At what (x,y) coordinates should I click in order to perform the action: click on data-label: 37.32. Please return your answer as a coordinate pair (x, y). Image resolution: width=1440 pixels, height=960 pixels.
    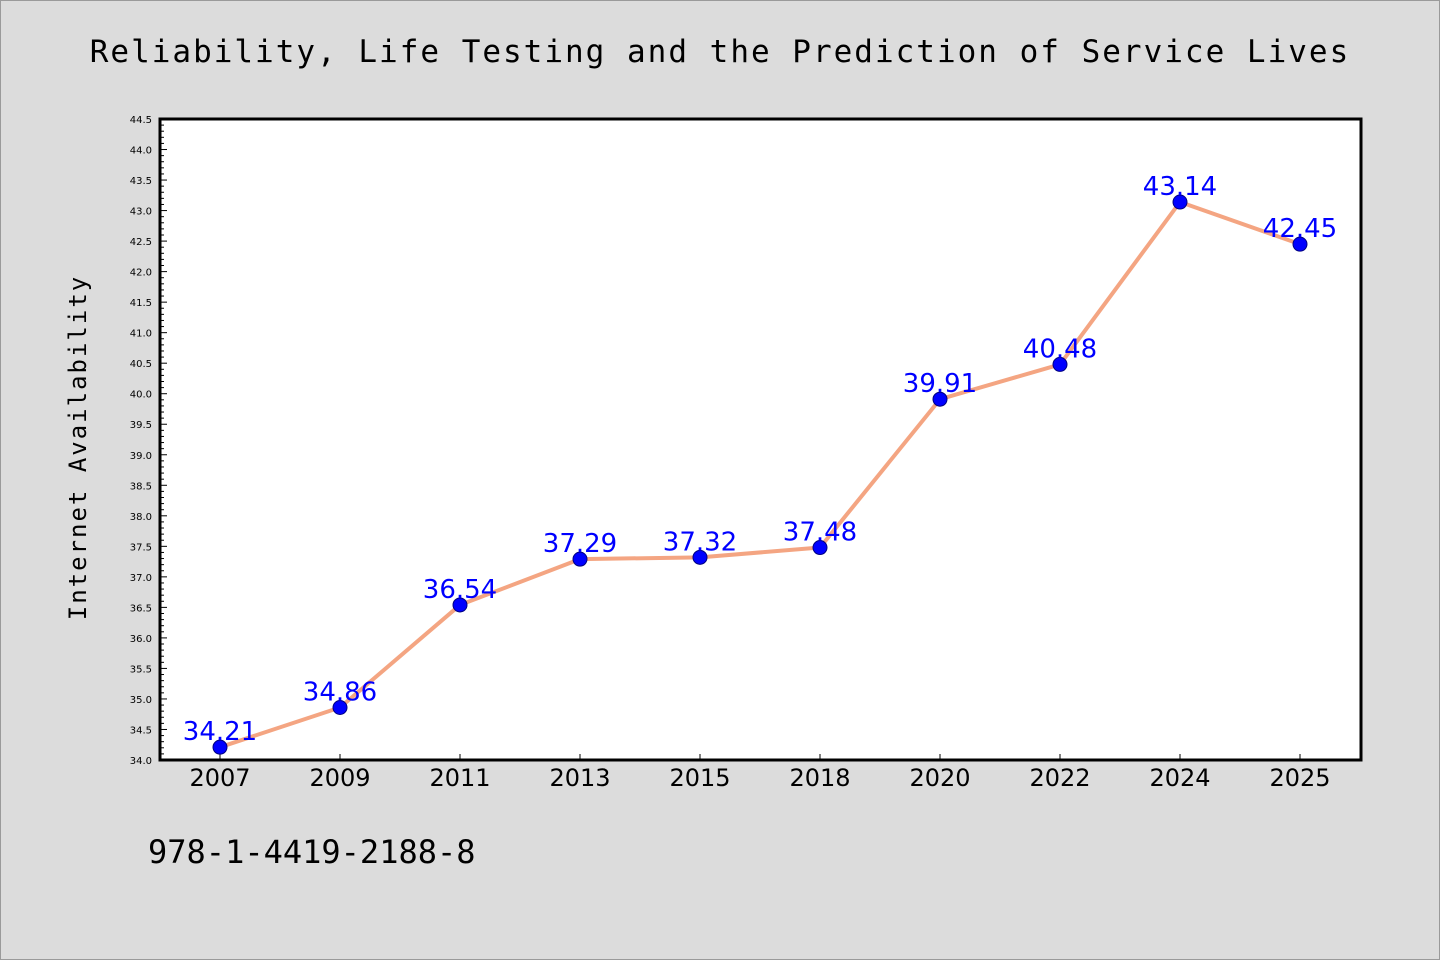
    Looking at the image, I should click on (700, 542).